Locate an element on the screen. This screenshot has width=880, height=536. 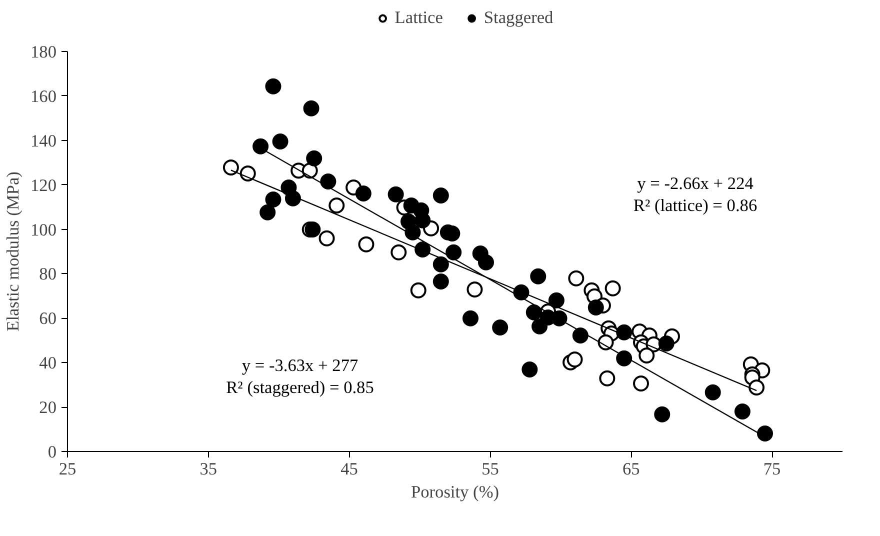
x-tick-label: 65 is located at coordinates (631, 469).